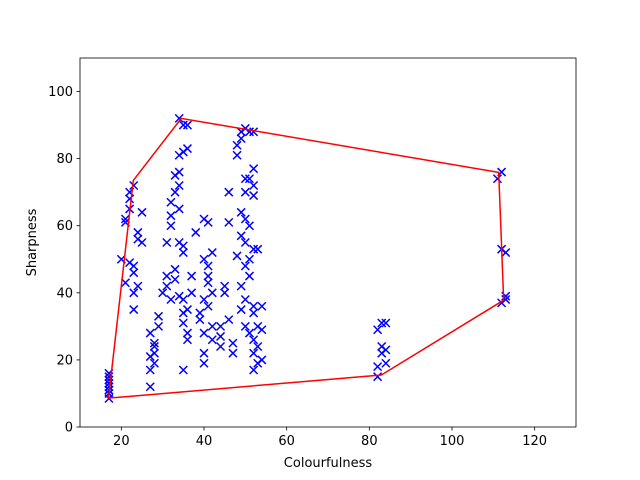 The height and width of the screenshot is (480, 640). I want to click on x-tick-label: 80, so click(369, 441).